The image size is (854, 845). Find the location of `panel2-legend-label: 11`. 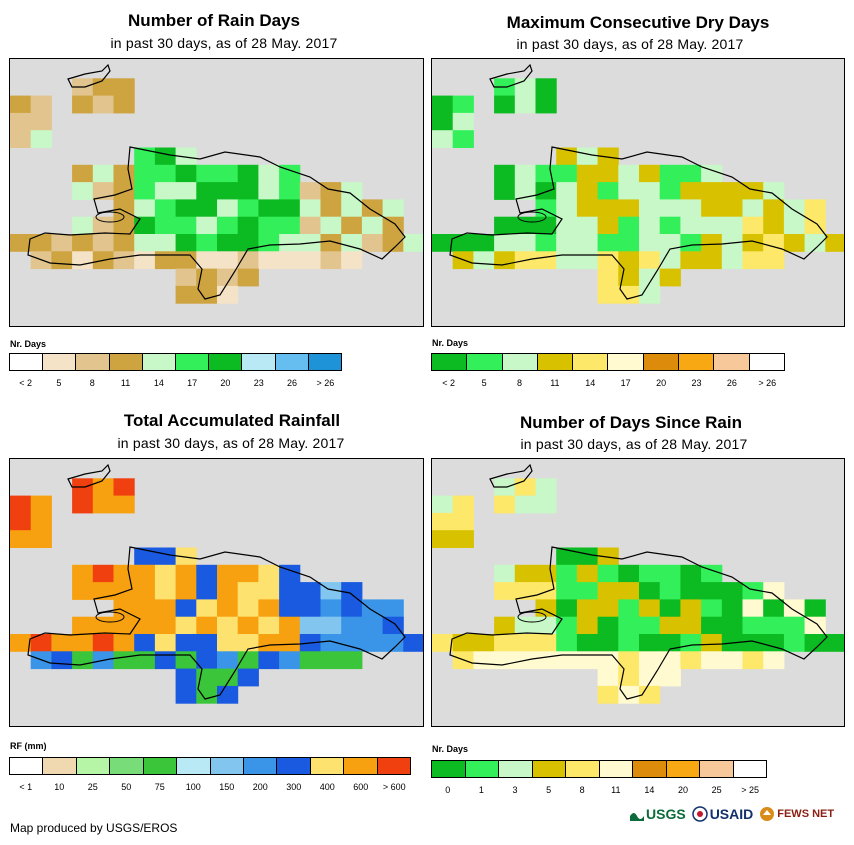

panel2-legend-label: 11 is located at coordinates (555, 383).